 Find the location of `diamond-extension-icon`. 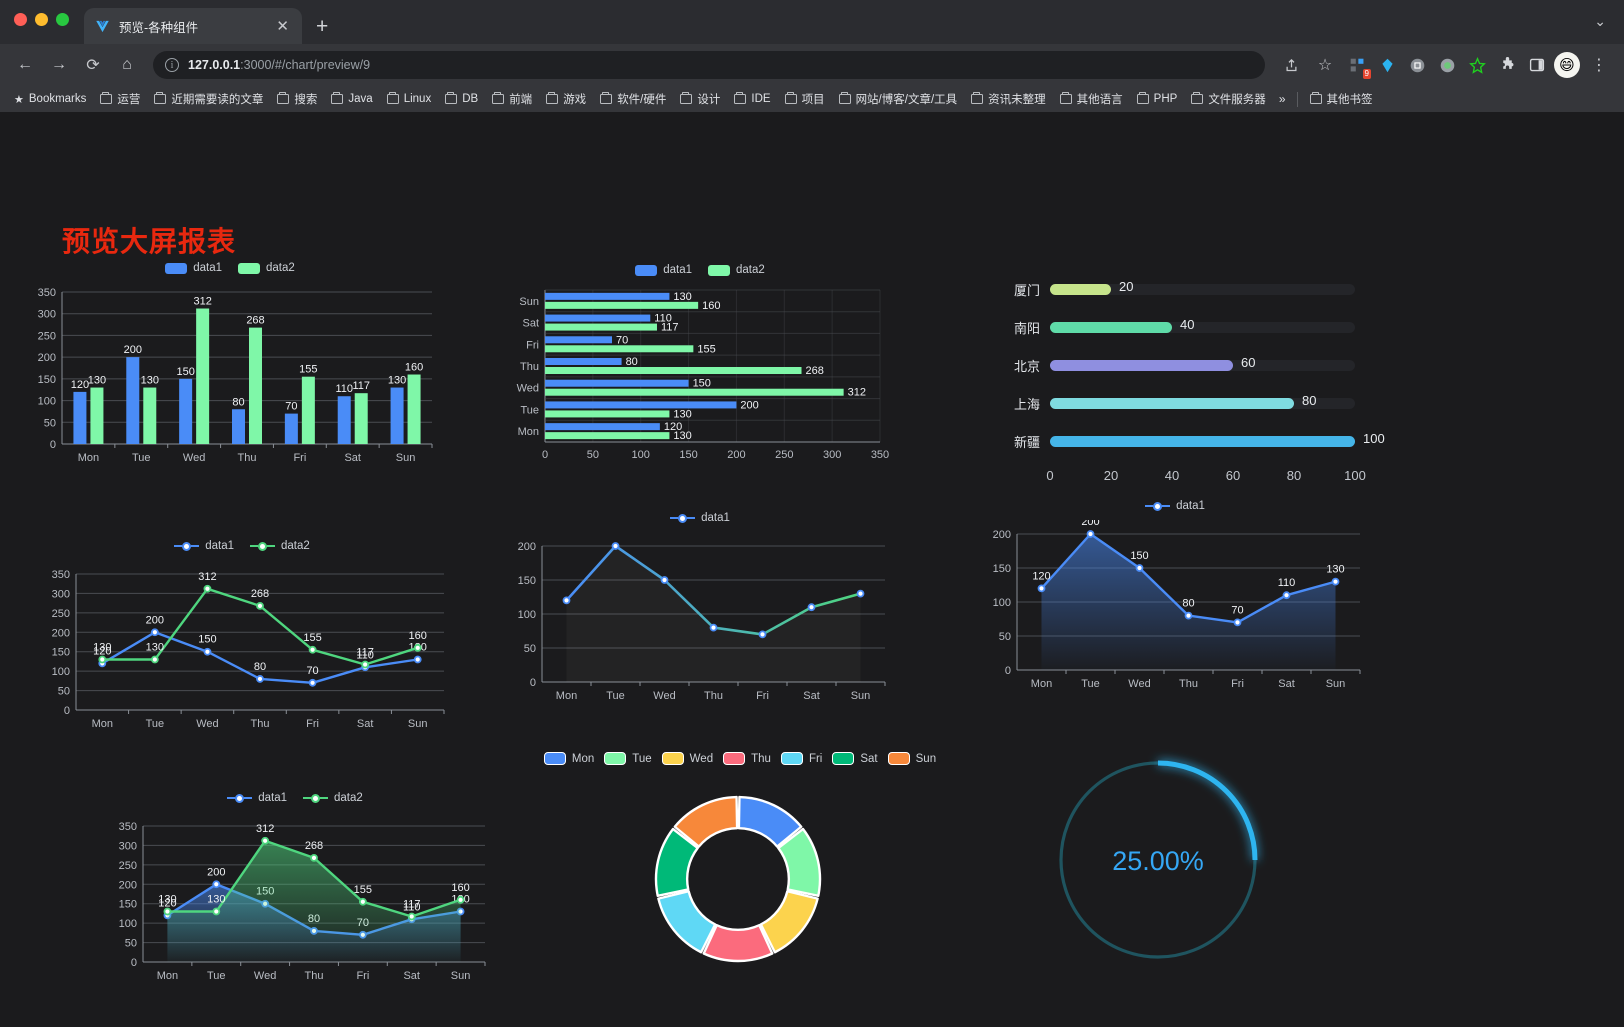

diamond-extension-icon is located at coordinates (1387, 65).